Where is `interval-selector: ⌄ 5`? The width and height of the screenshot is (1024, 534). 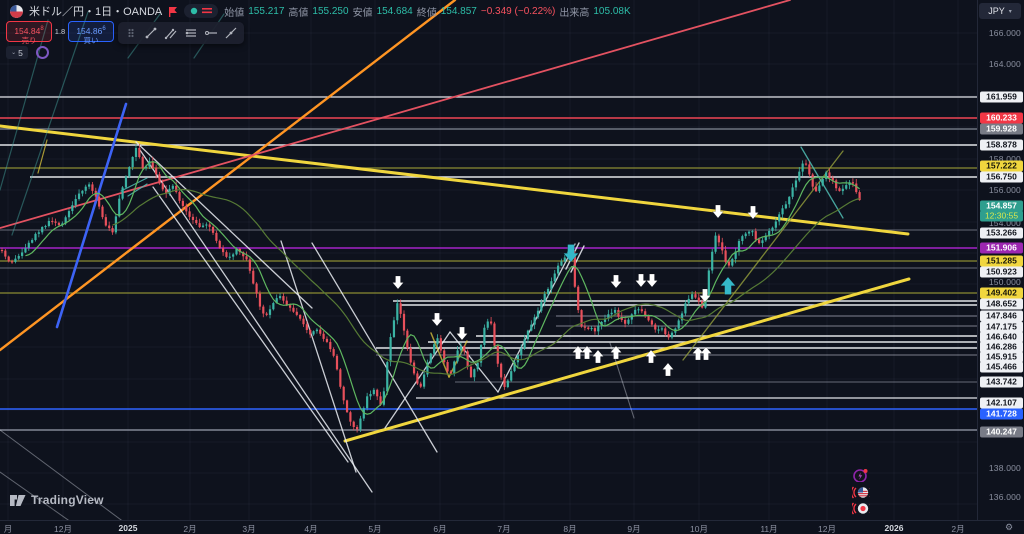
interval-selector: ⌄ 5 is located at coordinates (17, 52).